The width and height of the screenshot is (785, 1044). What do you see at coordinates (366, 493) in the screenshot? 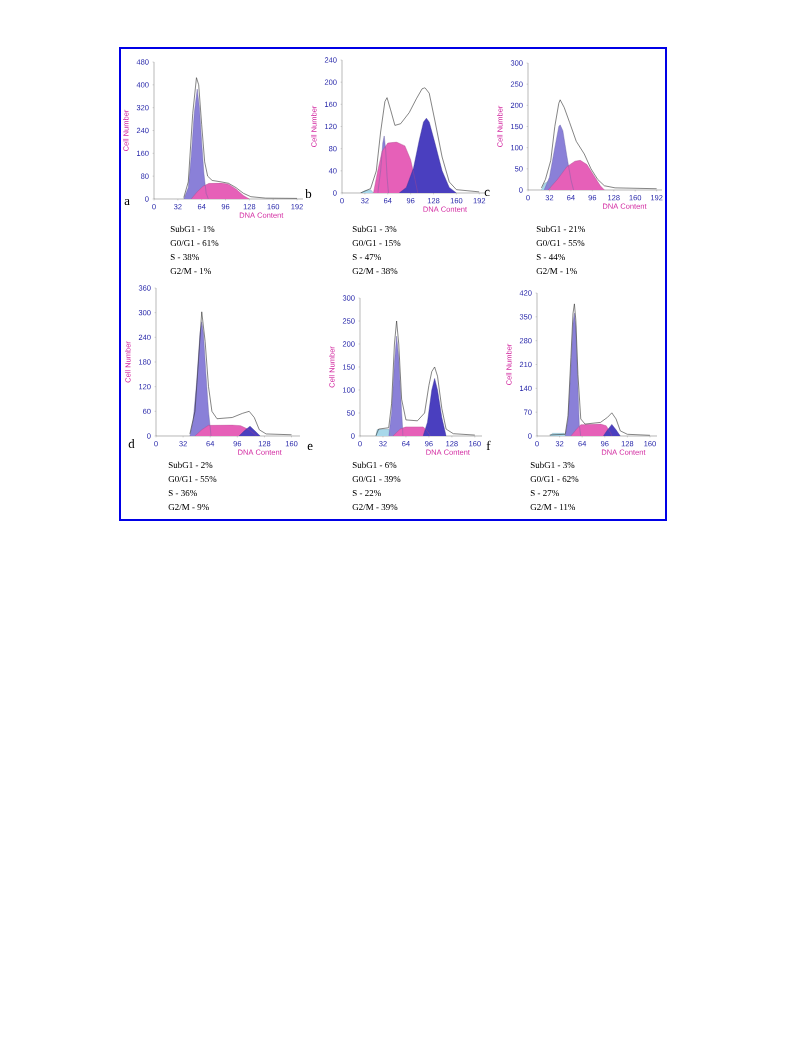
I see `text: S - 22%` at bounding box center [366, 493].